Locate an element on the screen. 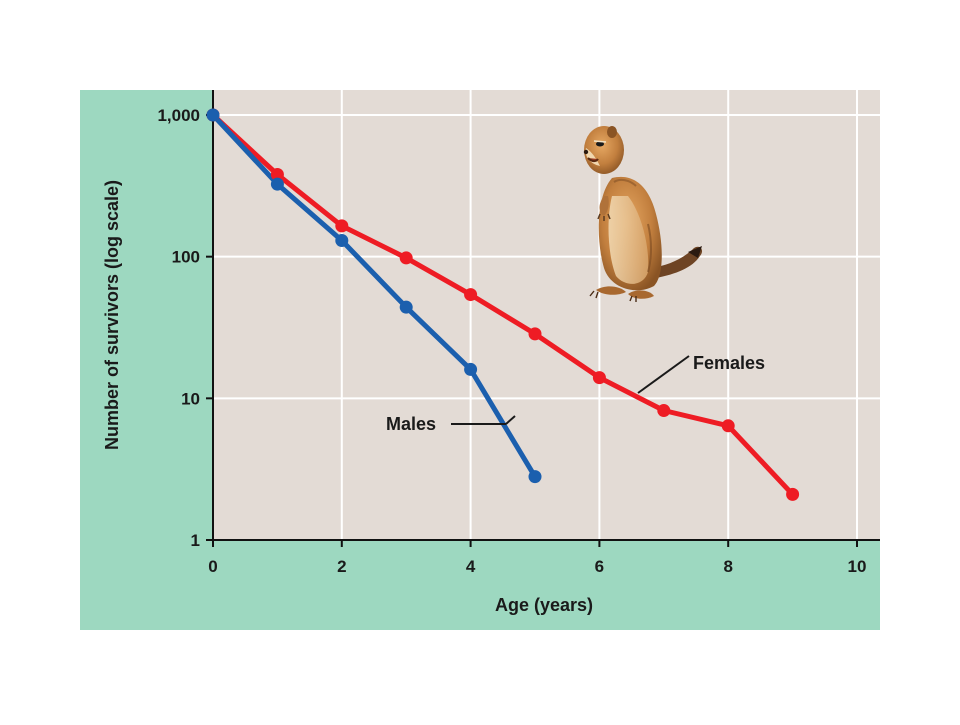 The width and height of the screenshot is (960, 725). x-tick-label: 0 is located at coordinates (212, 566).